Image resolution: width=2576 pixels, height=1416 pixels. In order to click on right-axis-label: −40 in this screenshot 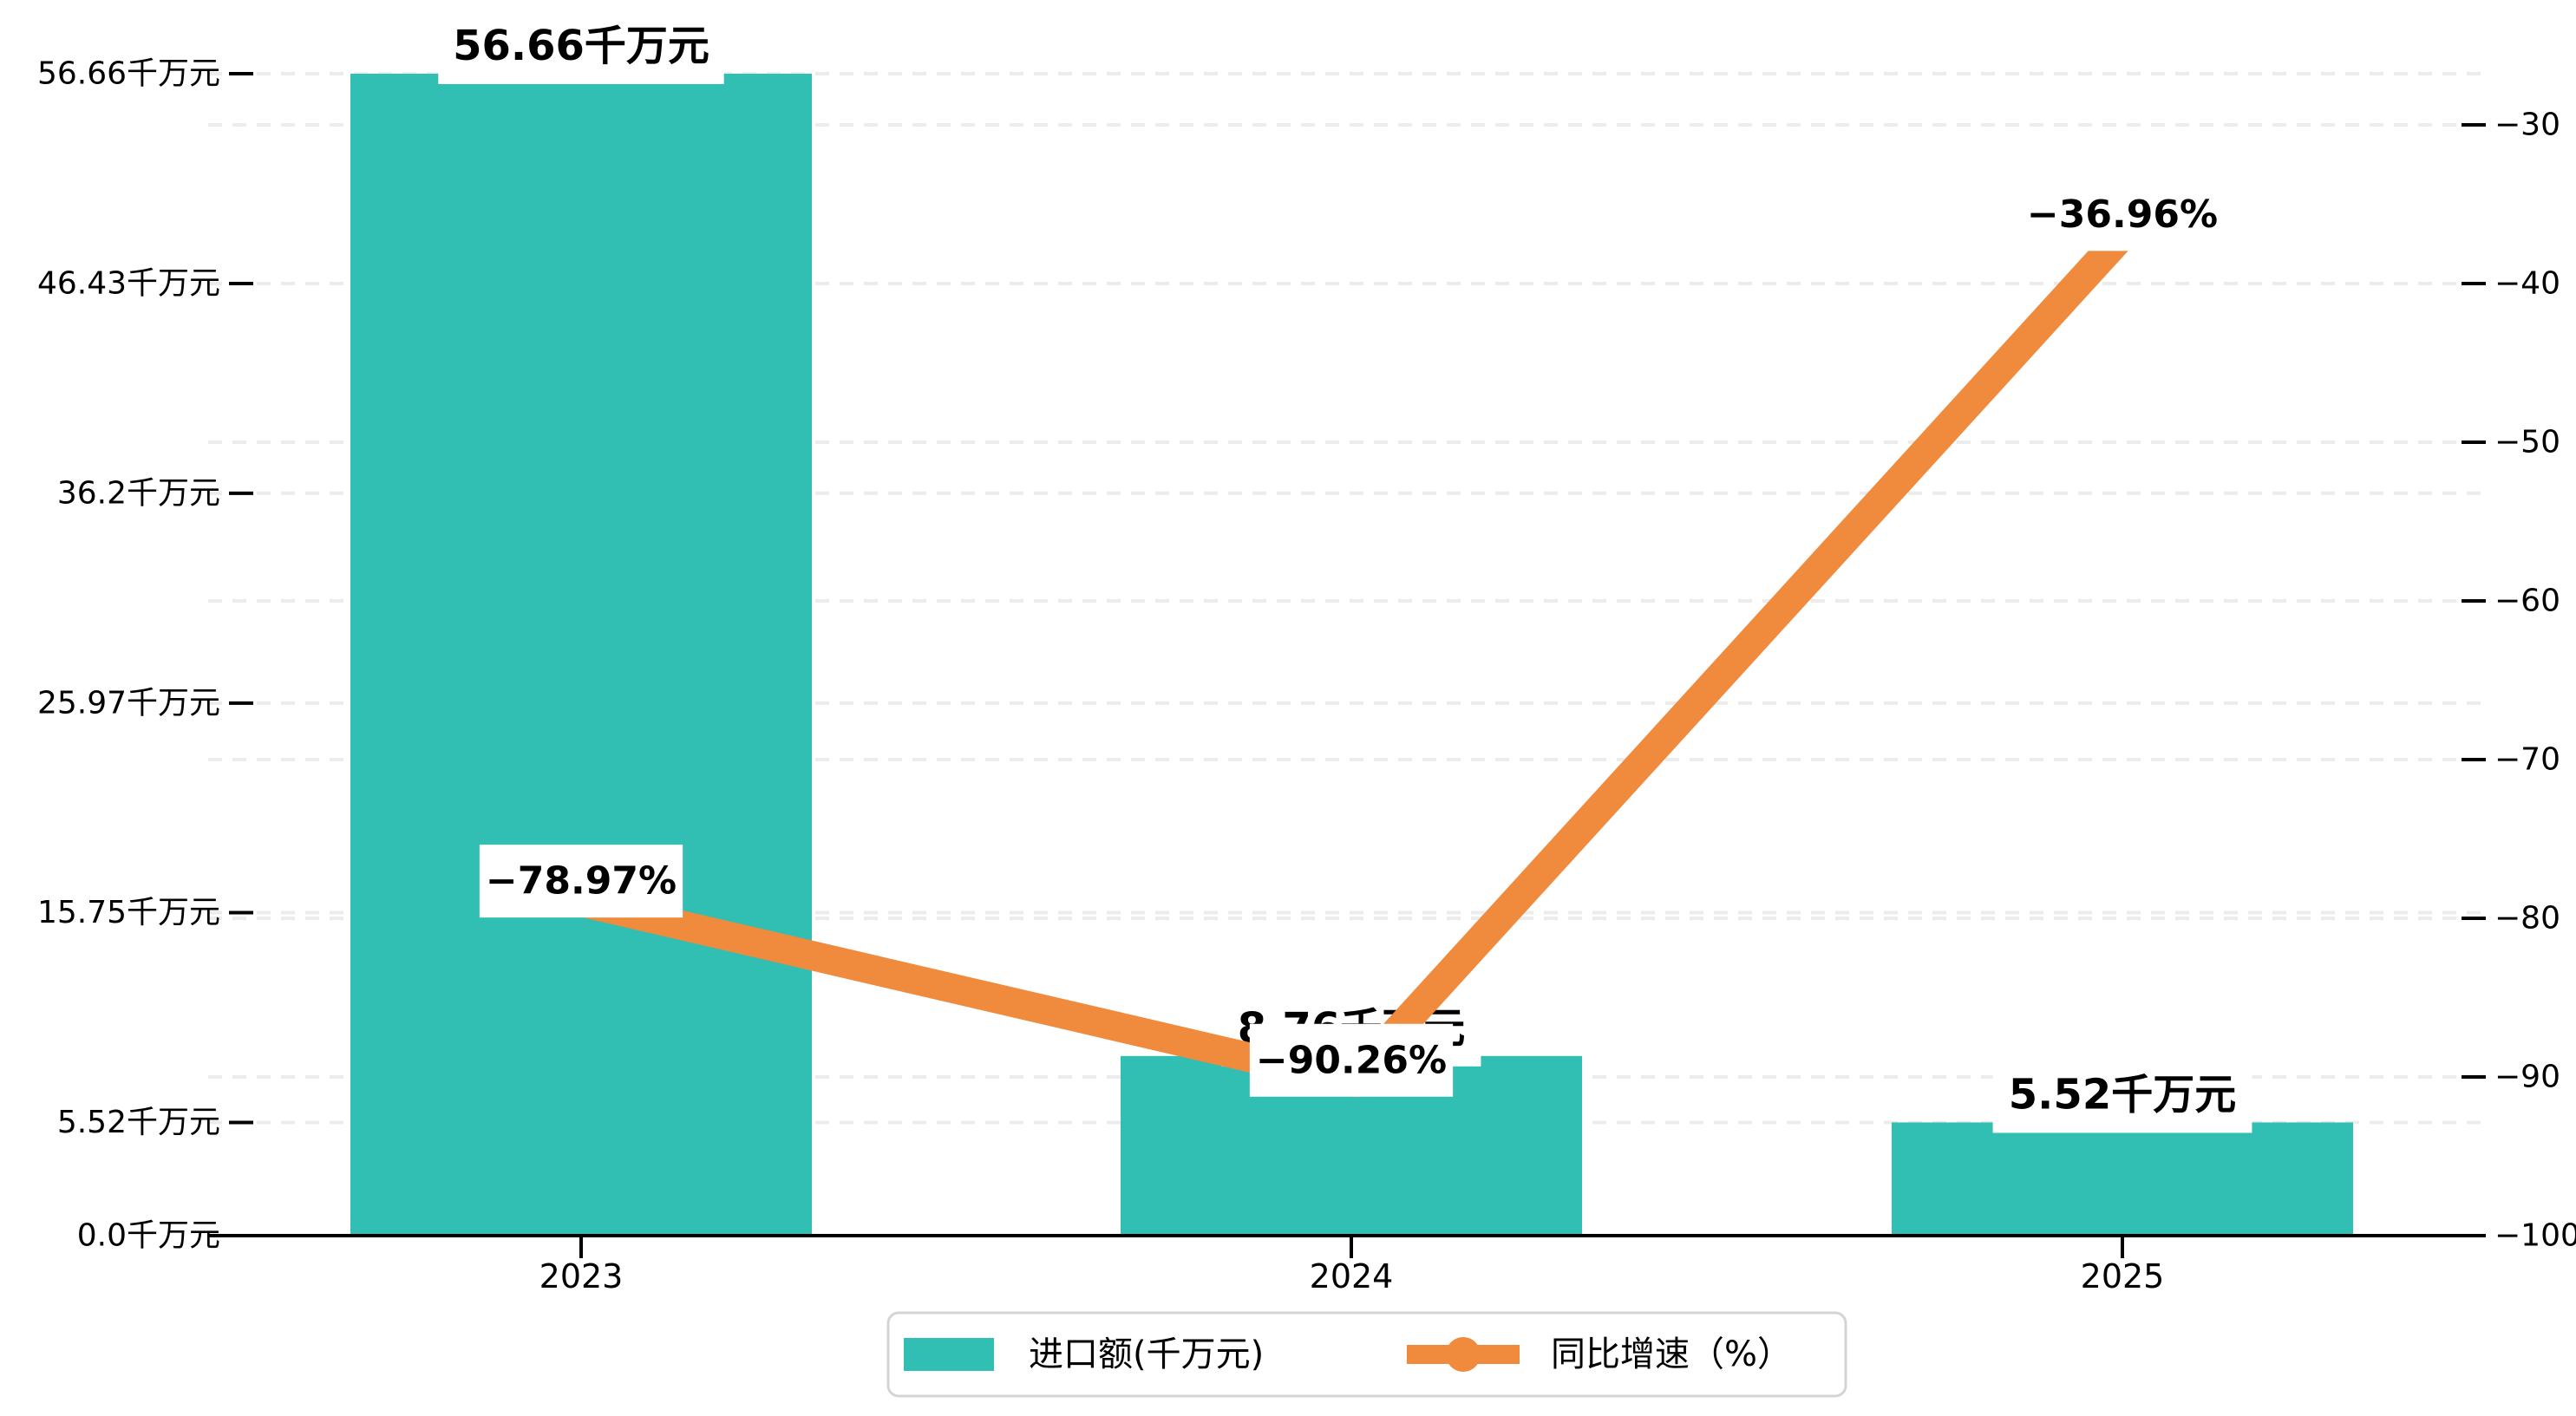, I will do `click(2527, 284)`.